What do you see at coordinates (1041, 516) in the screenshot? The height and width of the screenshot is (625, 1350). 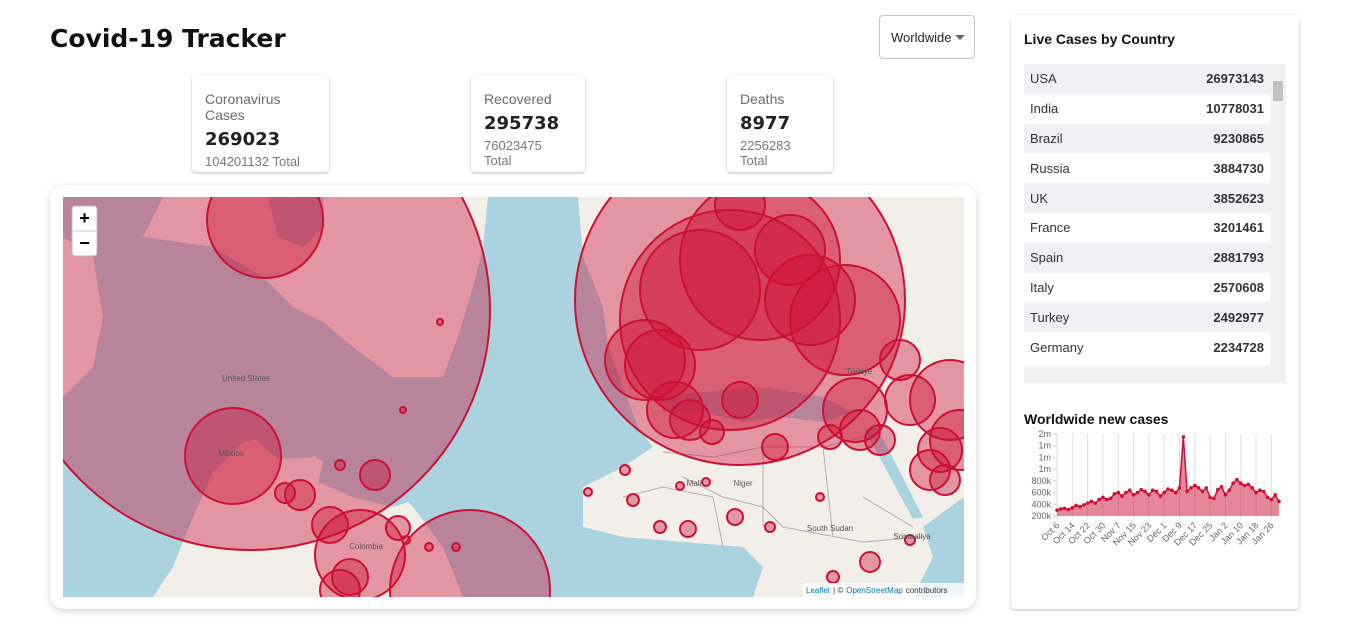 I see `y-tick-label: 200k` at bounding box center [1041, 516].